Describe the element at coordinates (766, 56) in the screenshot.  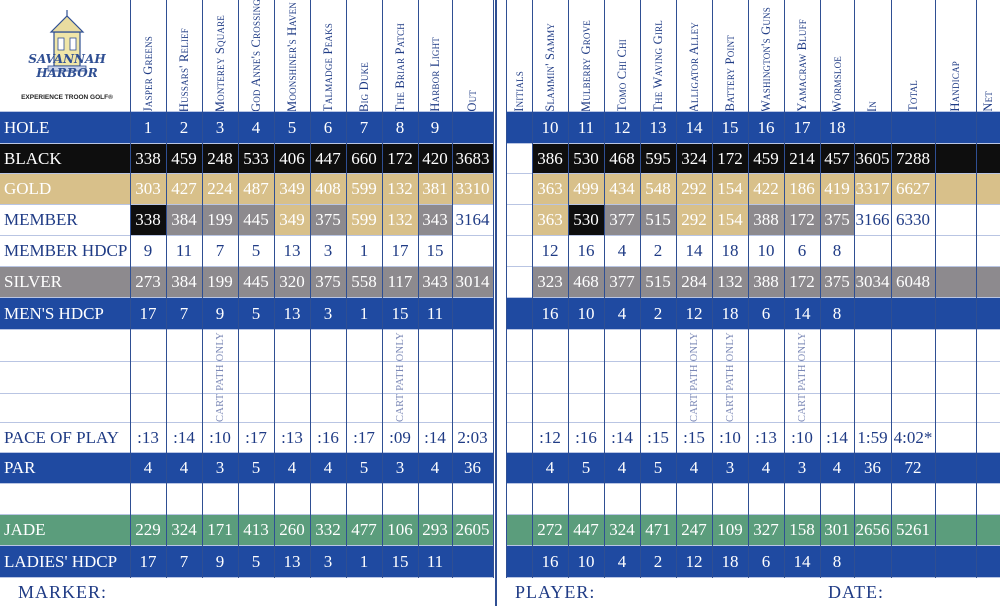
I see `back-hole-header: Washington's Guns` at that location.